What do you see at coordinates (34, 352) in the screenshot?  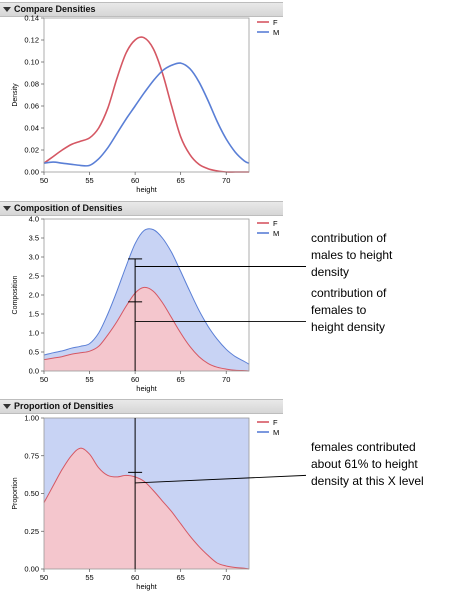 I see `y-tick-label: 0.5` at bounding box center [34, 352].